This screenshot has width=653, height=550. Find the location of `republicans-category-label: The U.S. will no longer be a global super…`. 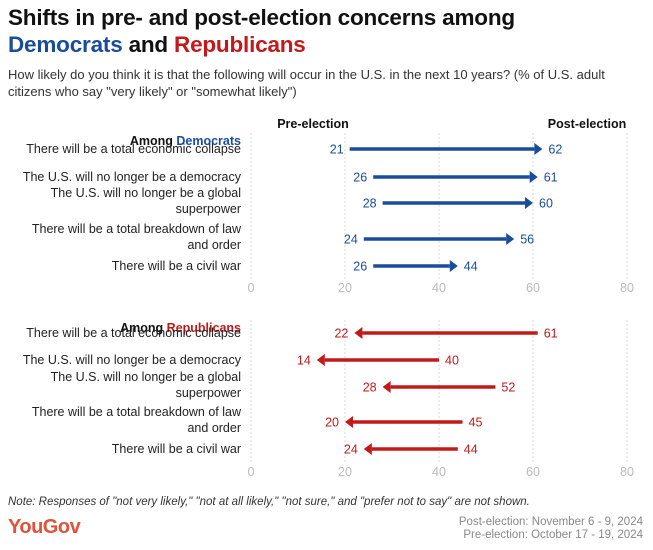

republicans-category-label: The U.S. will no longer be a global super… is located at coordinates (146, 385).